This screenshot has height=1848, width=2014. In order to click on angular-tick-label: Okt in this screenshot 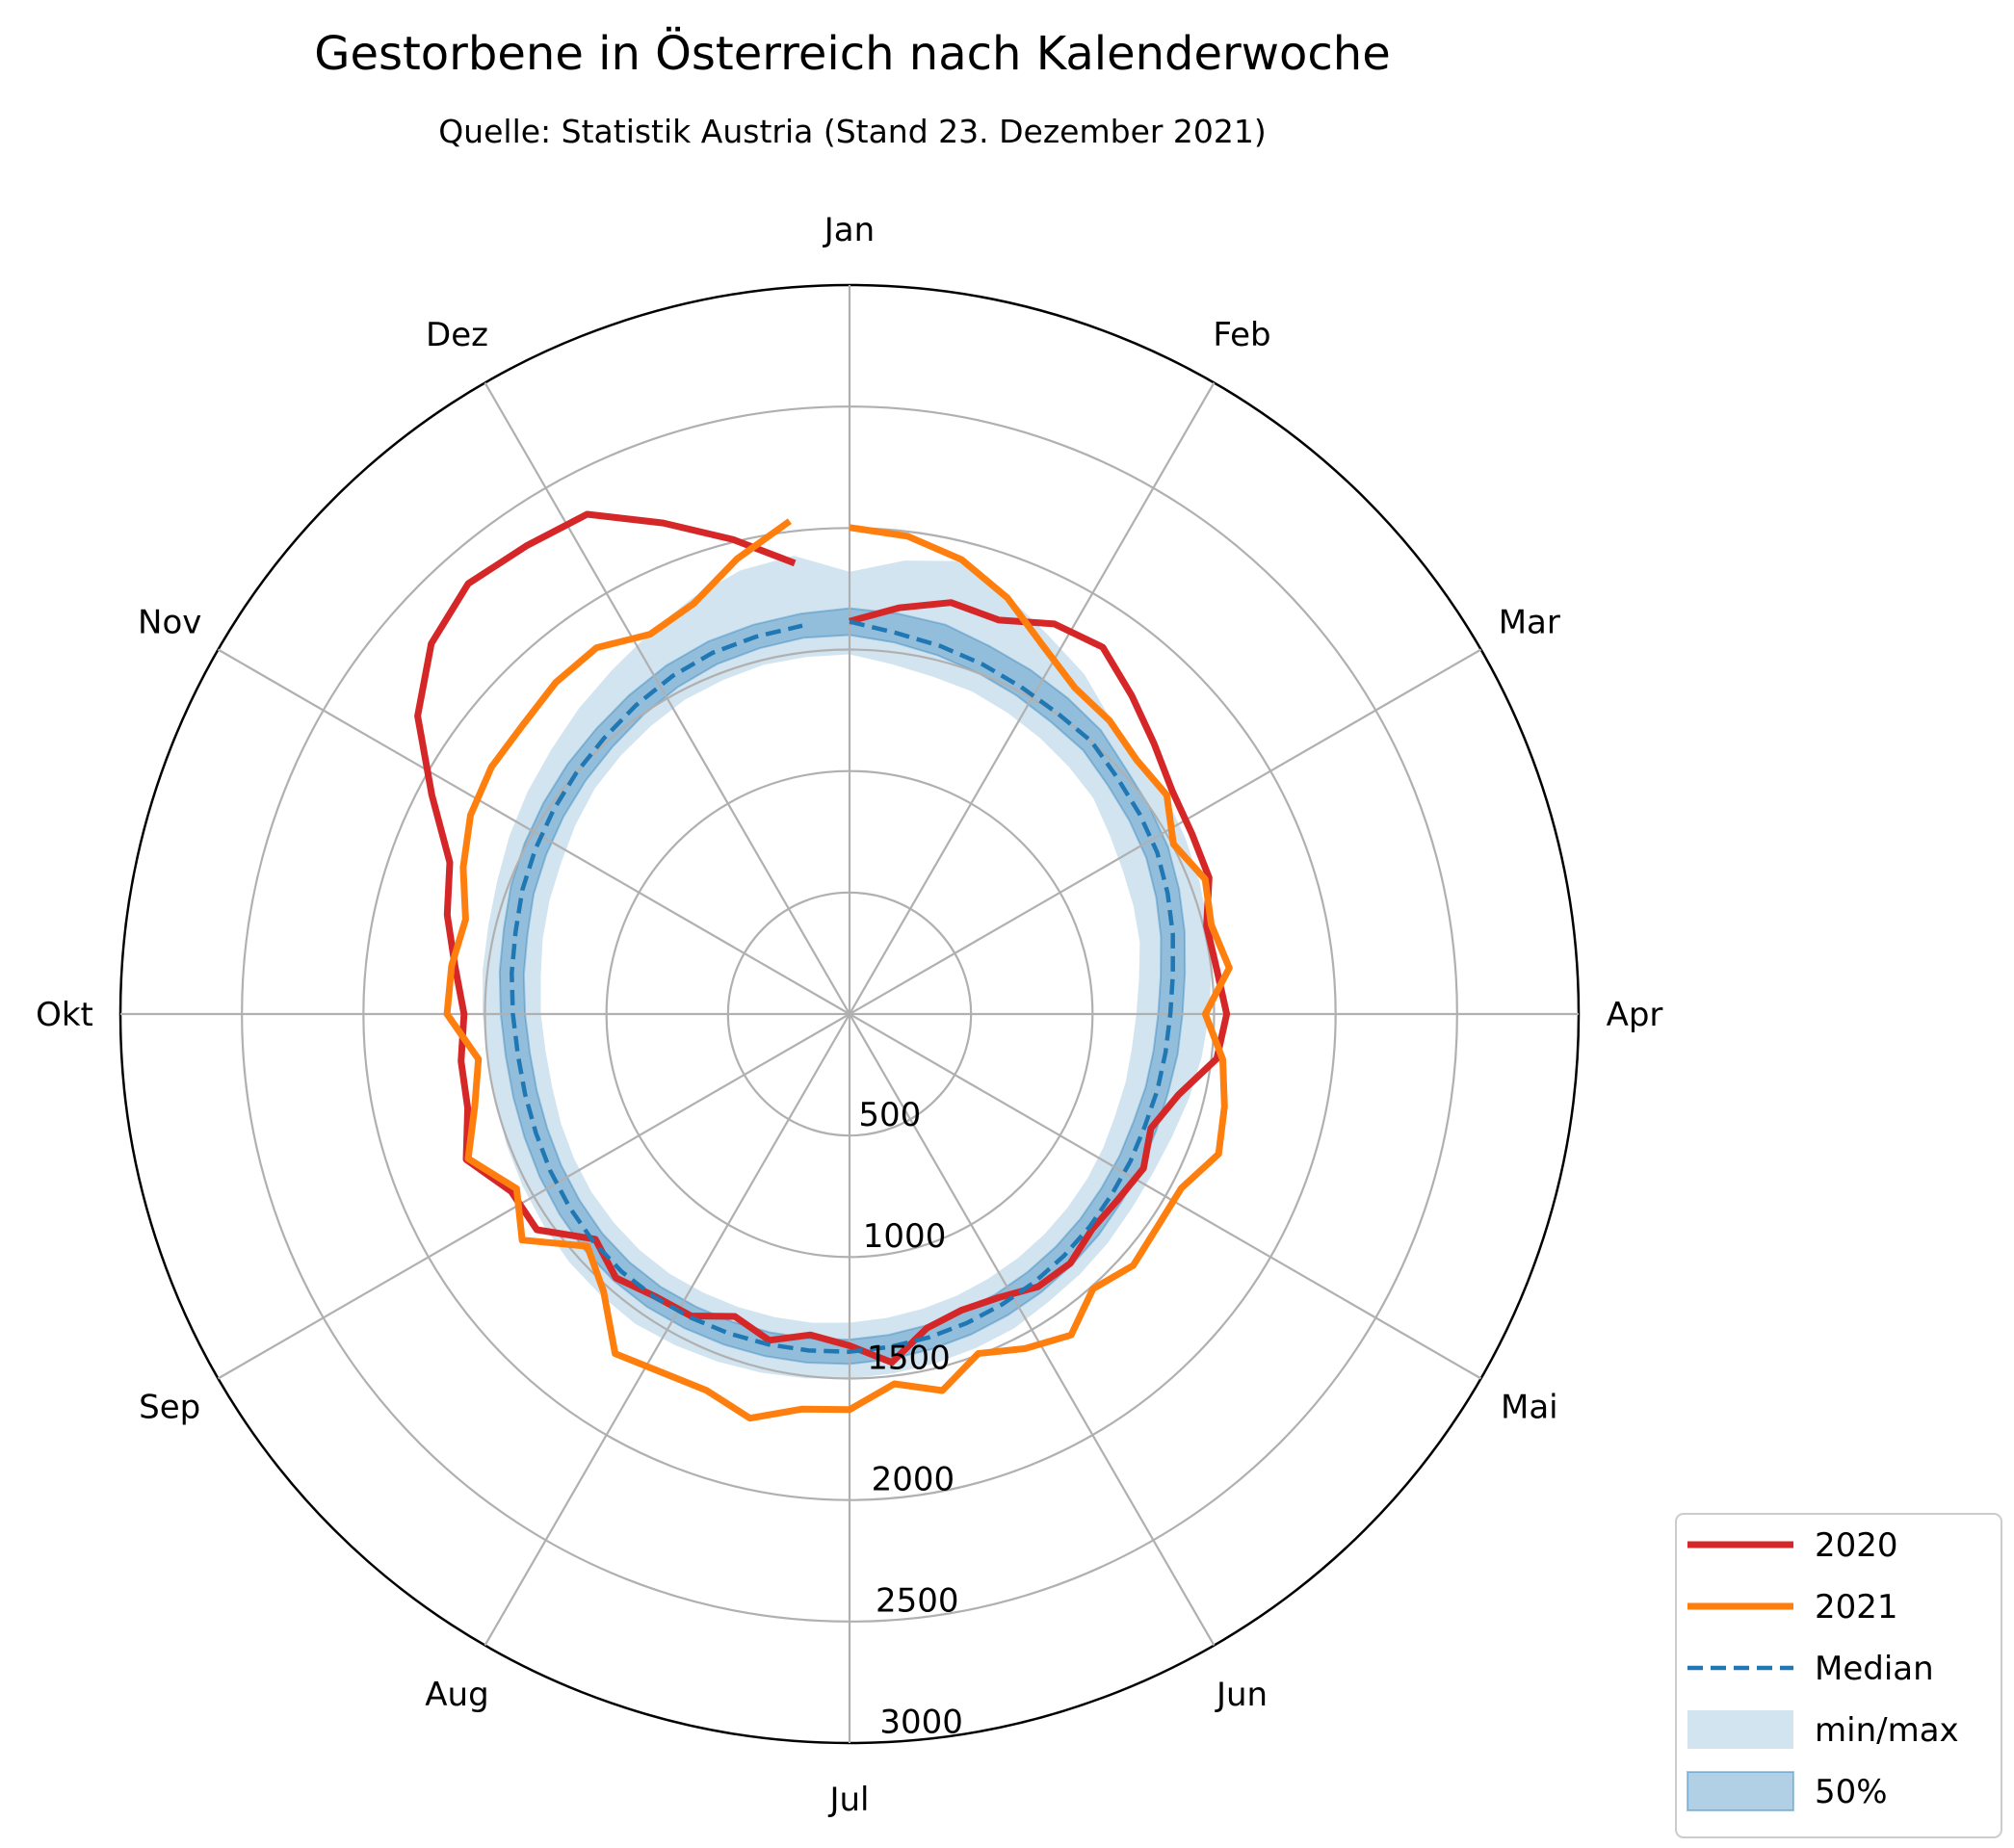, I will do `click(64, 1015)`.